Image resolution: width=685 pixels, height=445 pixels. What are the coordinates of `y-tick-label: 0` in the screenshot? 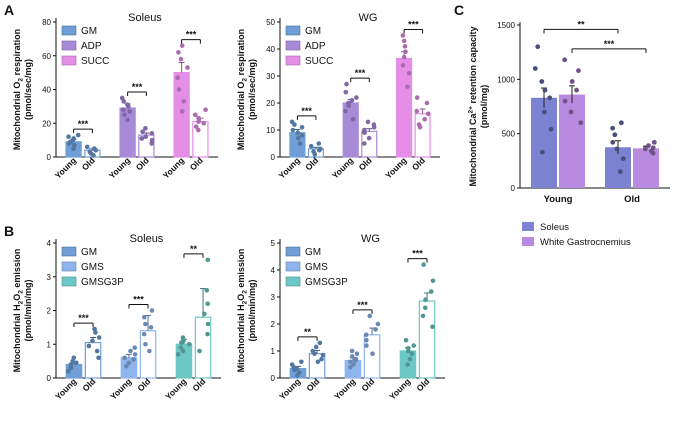 It's located at (273, 378).